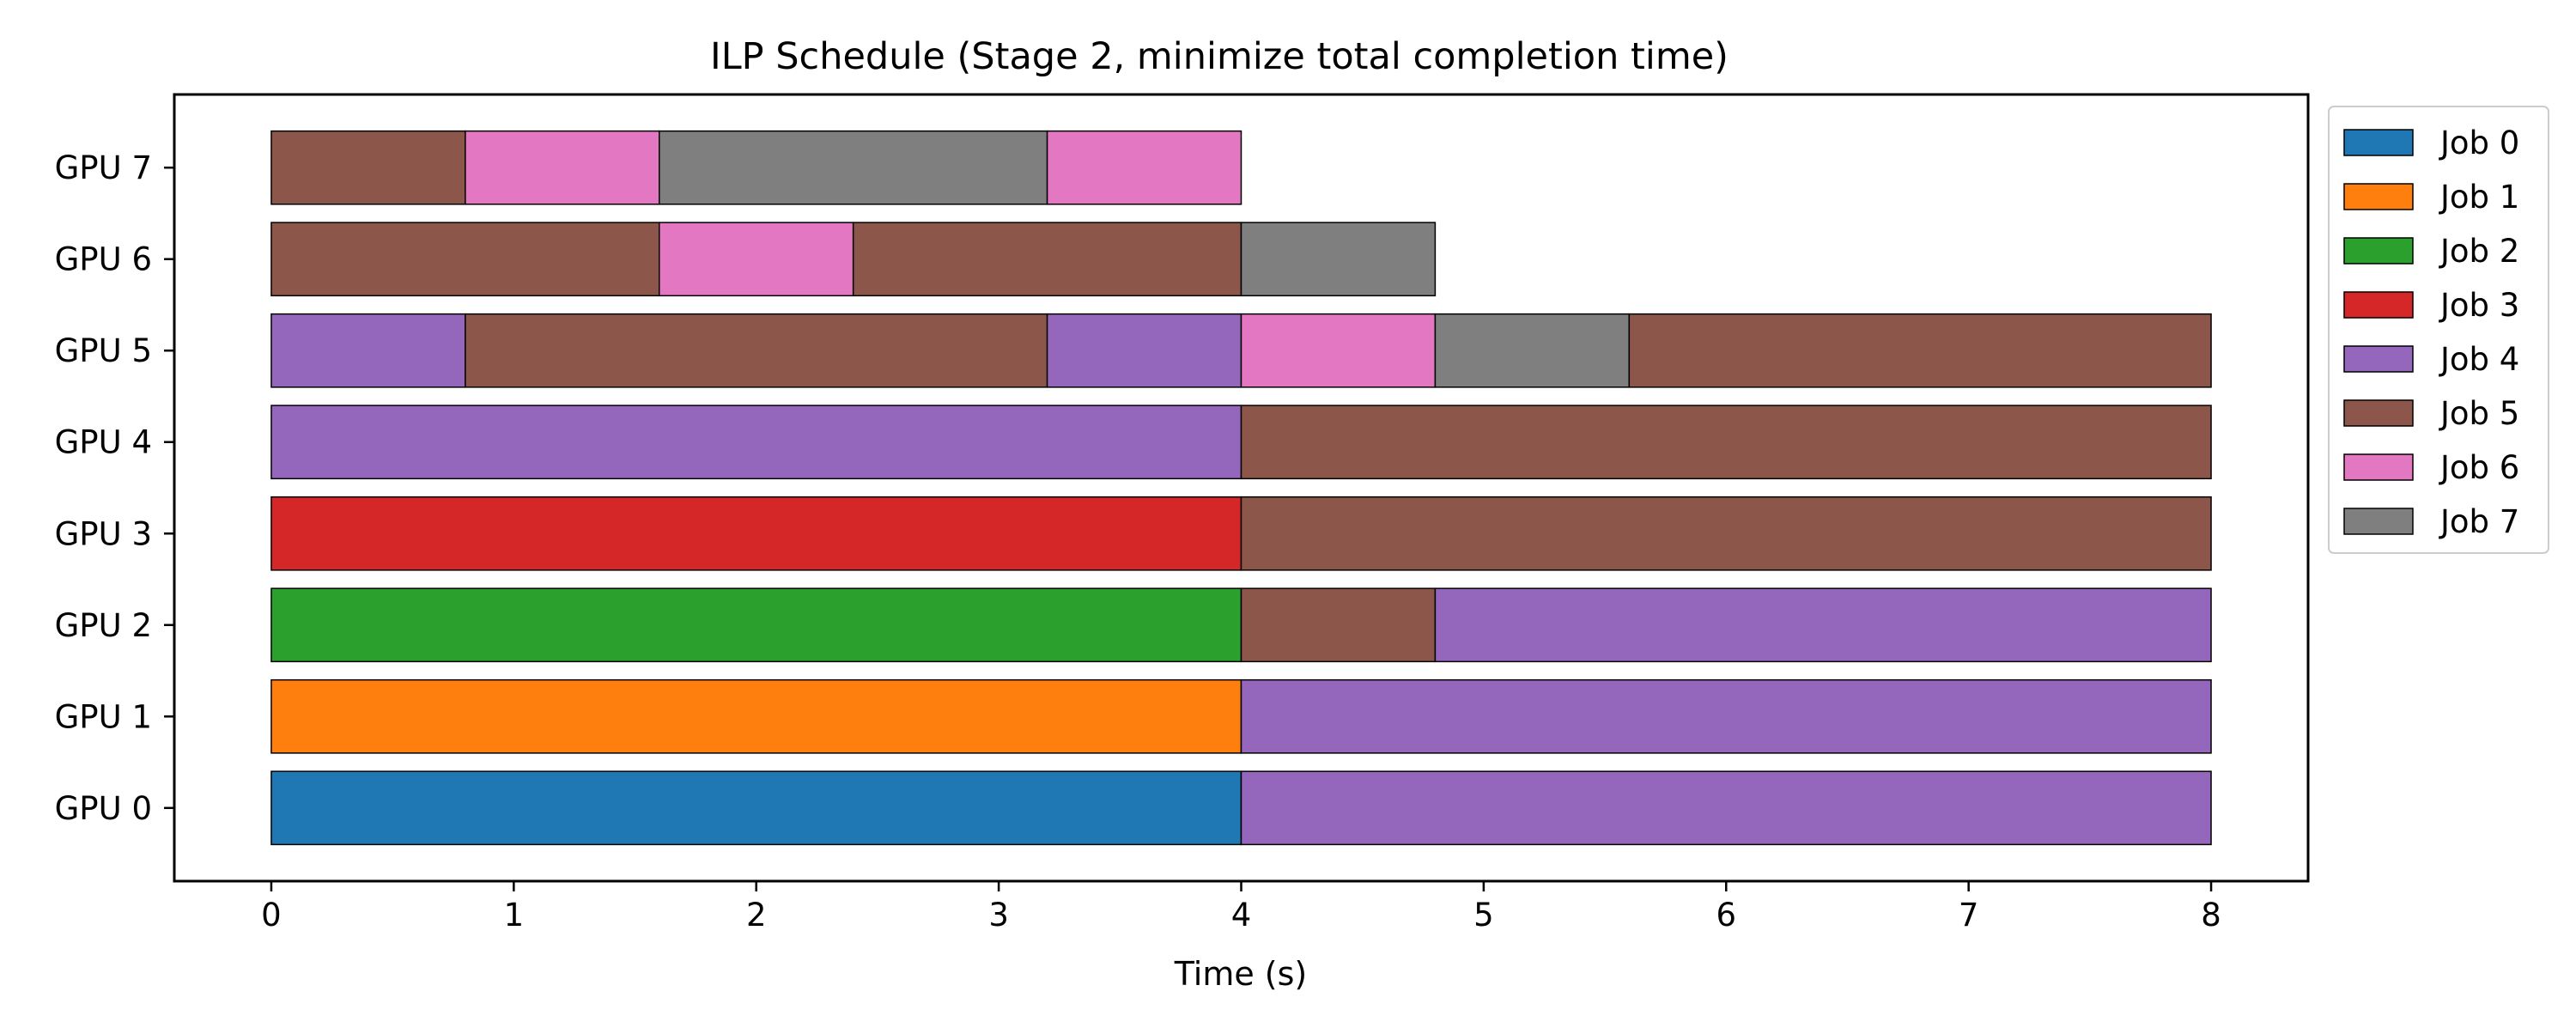 This screenshot has height=1034, width=2576. Describe the element at coordinates (1484, 915) in the screenshot. I see `x-tick-label: 5` at that location.